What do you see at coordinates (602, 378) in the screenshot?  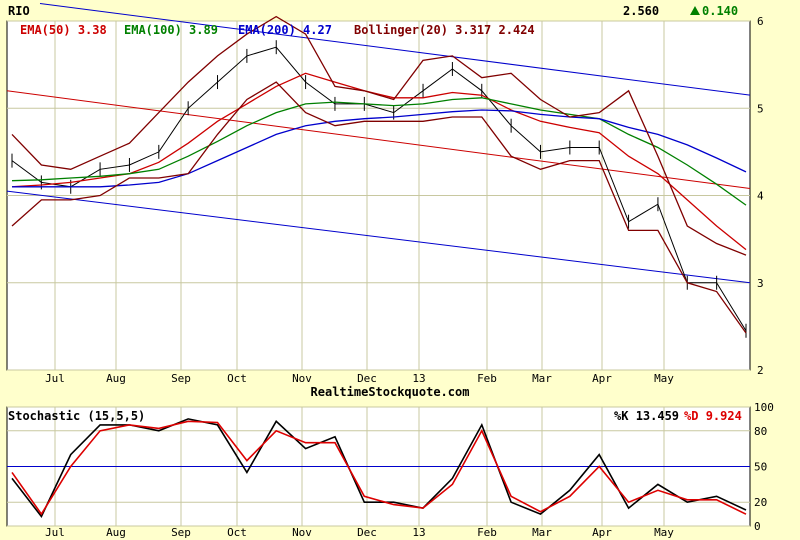 I see `price-x-tick-label: Apr` at bounding box center [602, 378].